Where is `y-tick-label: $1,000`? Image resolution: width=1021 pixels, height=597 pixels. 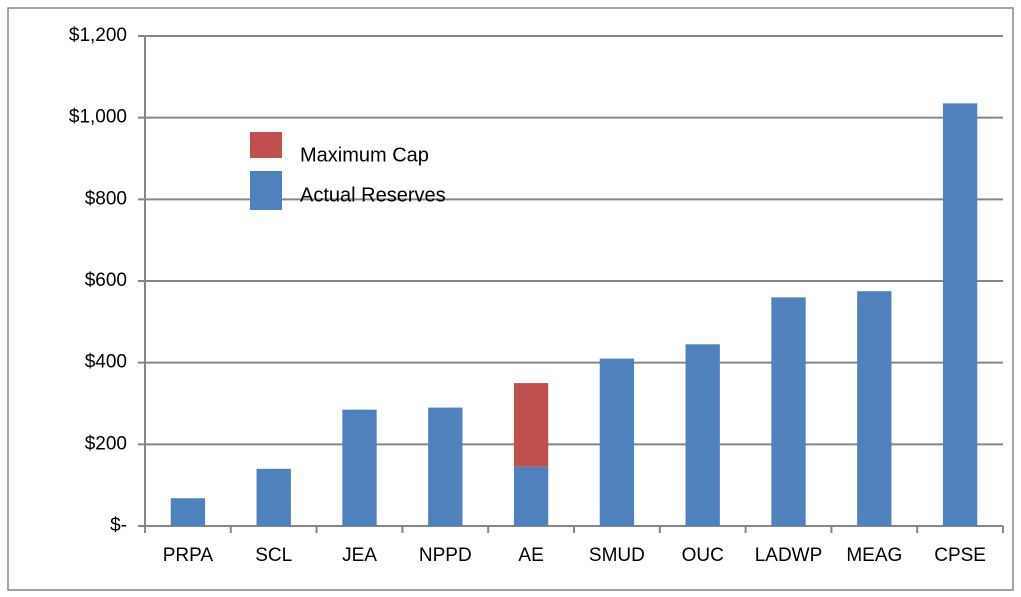 y-tick-label: $1,000 is located at coordinates (98, 117).